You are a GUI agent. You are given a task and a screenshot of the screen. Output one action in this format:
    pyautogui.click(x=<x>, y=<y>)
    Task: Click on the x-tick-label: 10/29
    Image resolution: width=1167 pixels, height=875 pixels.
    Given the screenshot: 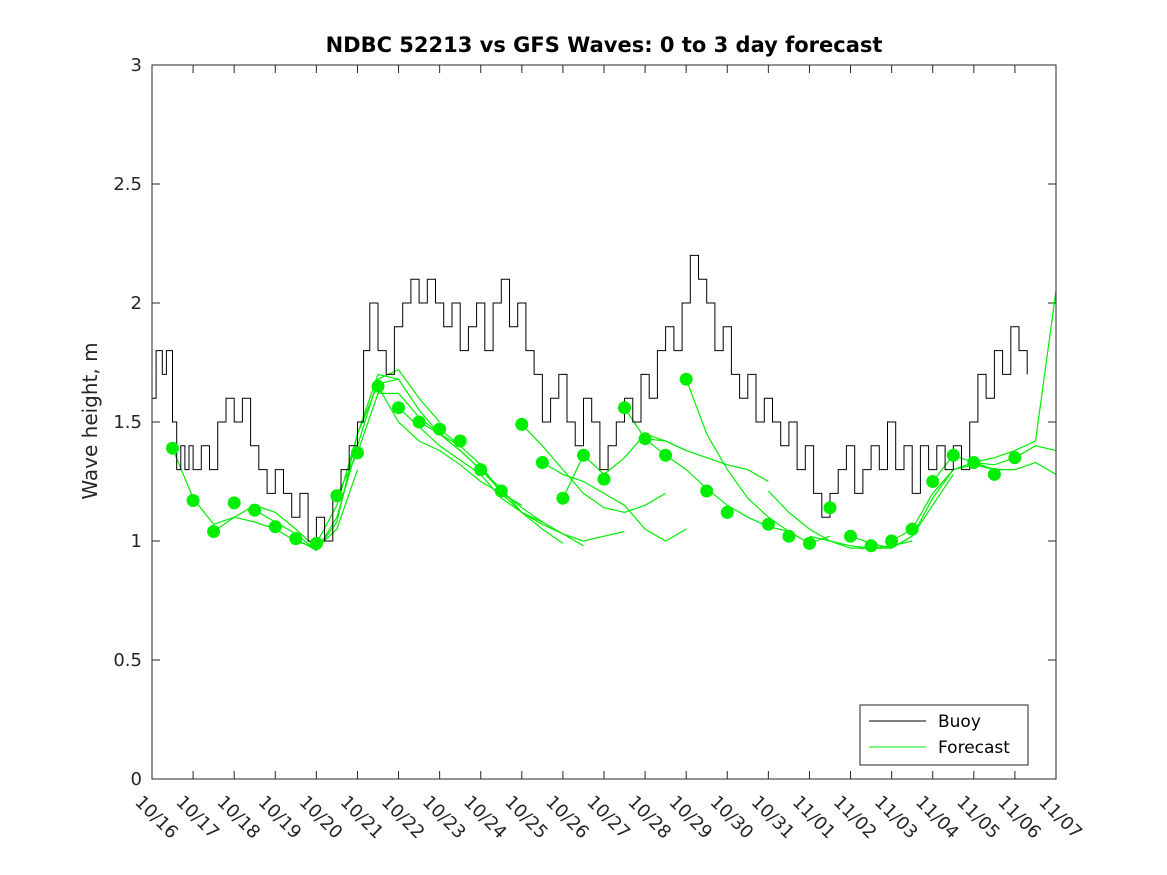 What is the action you would take?
    pyautogui.click(x=691, y=818)
    